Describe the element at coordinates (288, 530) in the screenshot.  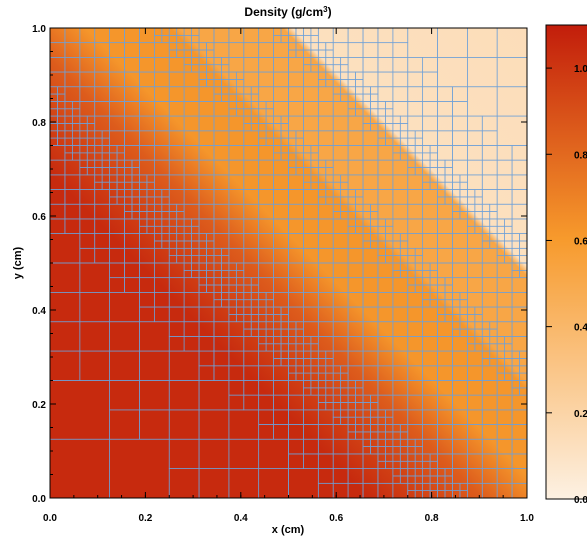
I see `x-axis-title: x (cm)` at that location.